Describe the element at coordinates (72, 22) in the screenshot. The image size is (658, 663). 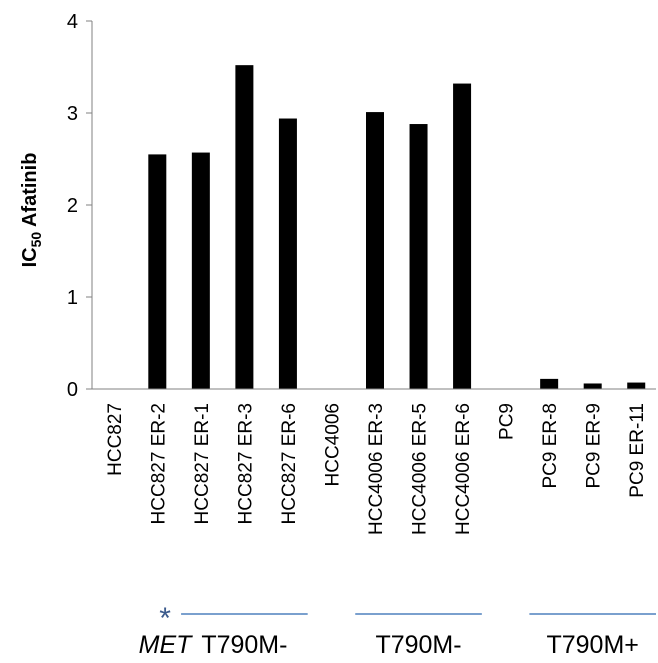
I see `y-tick-label: 4` at that location.